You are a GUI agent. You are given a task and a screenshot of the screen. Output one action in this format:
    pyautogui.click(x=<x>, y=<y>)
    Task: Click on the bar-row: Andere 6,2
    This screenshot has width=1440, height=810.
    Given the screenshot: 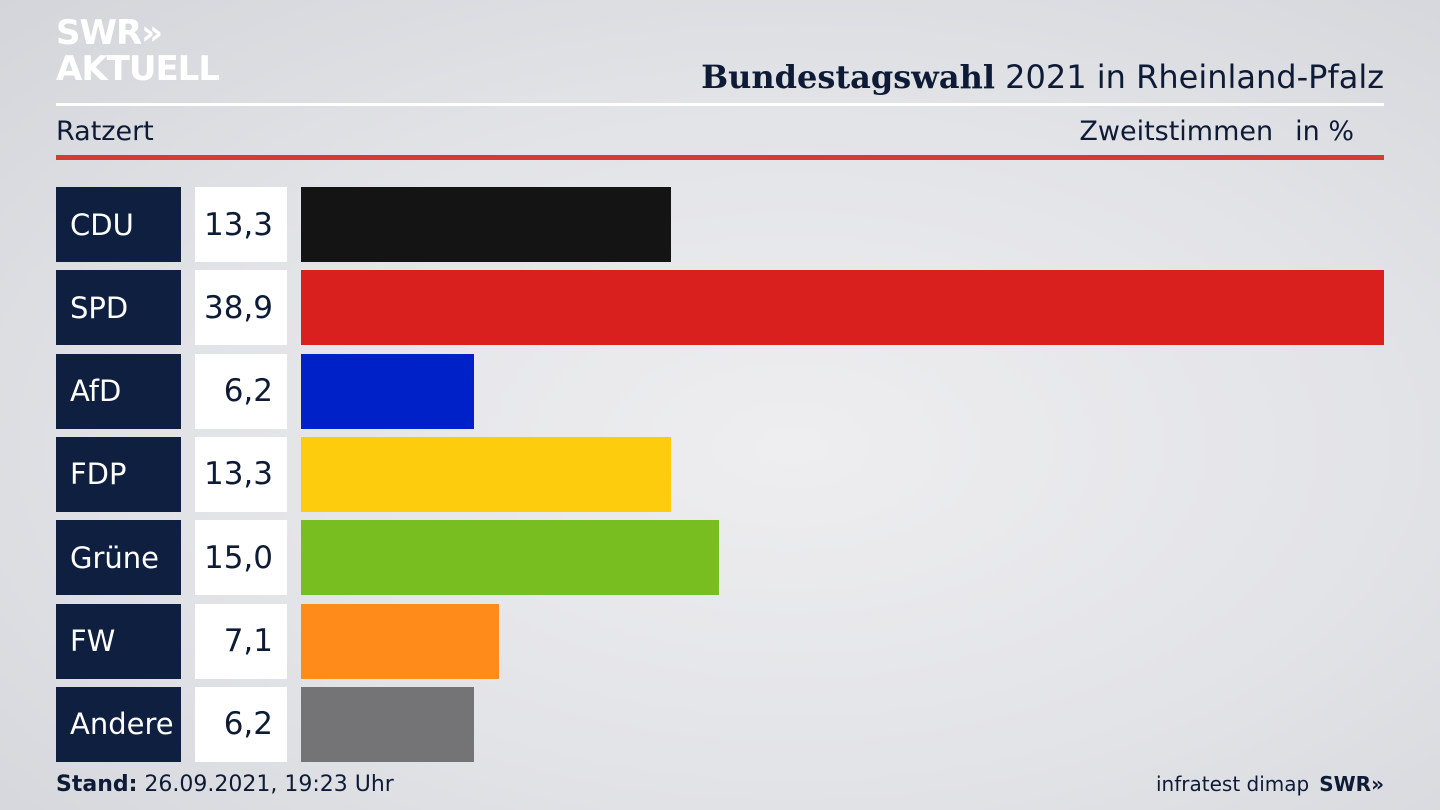 What is the action you would take?
    pyautogui.click(x=720, y=724)
    